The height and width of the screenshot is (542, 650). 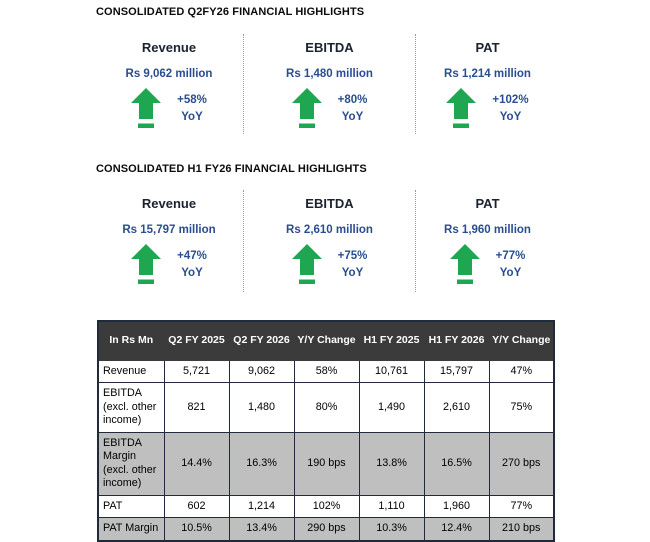 I want to click on cell-value: 2,610, so click(x=456, y=407).